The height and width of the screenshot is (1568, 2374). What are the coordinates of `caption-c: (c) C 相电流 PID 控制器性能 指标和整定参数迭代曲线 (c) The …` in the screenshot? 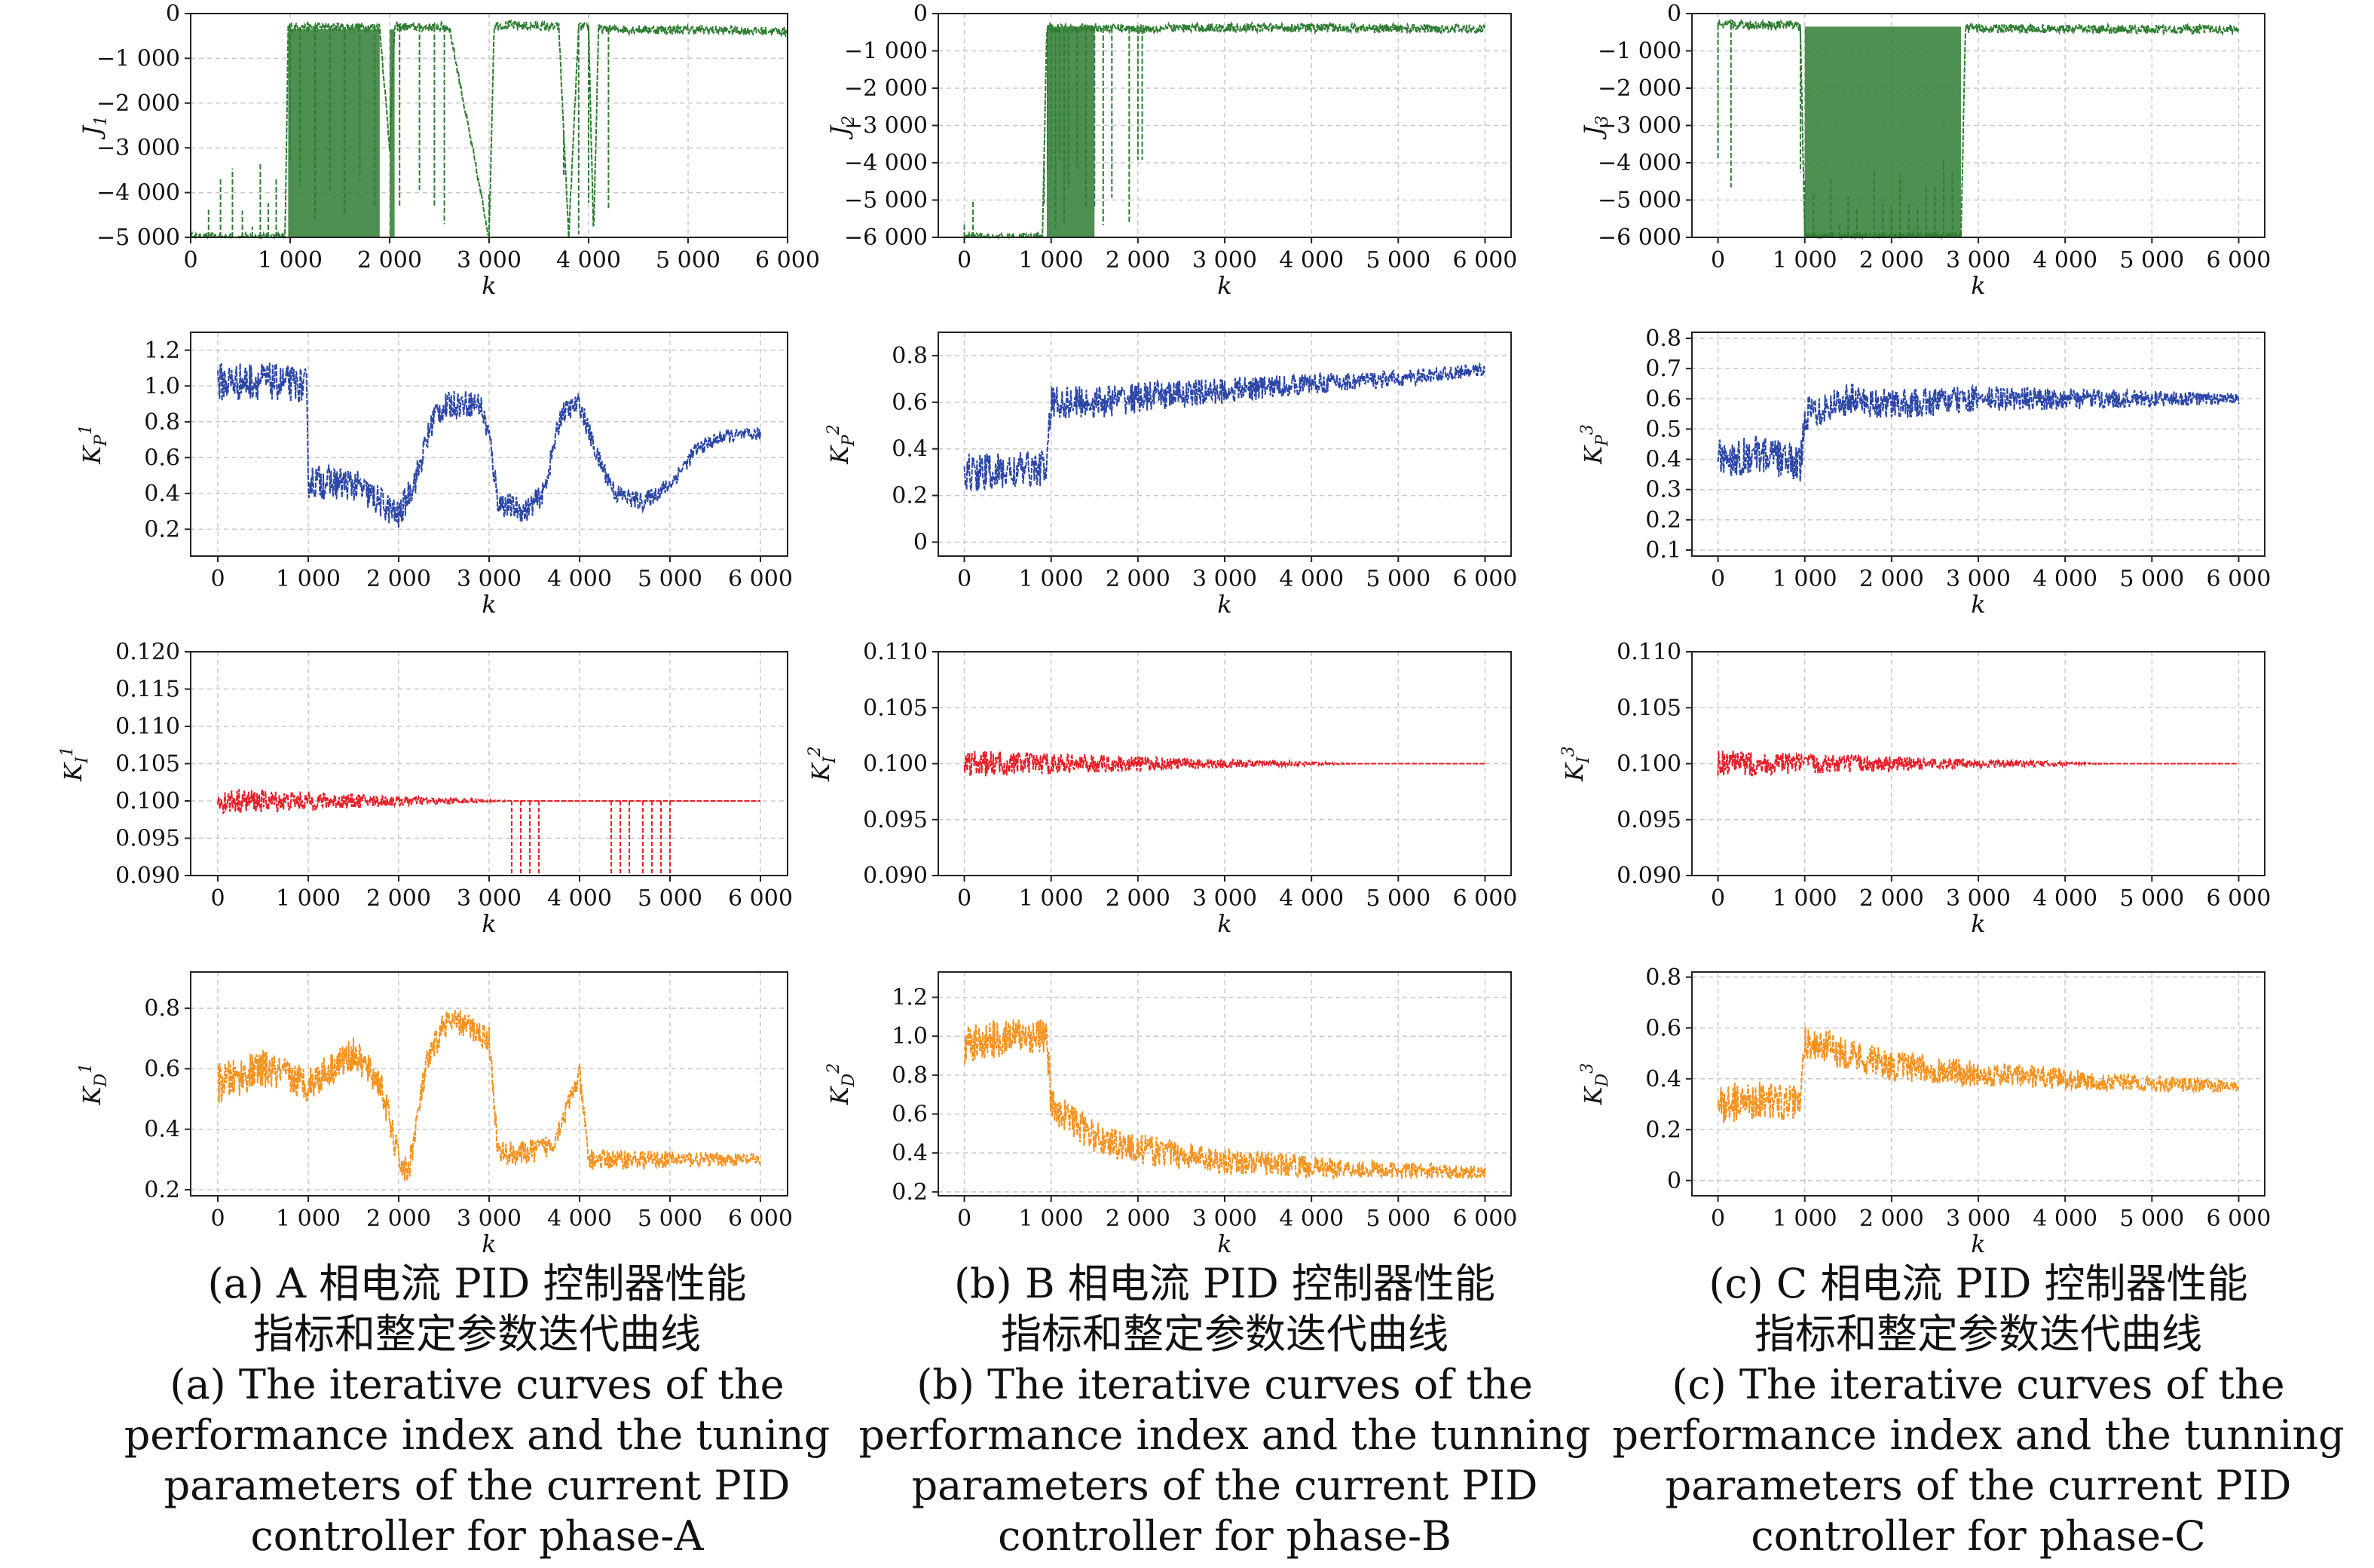 It's located at (1979, 1409).